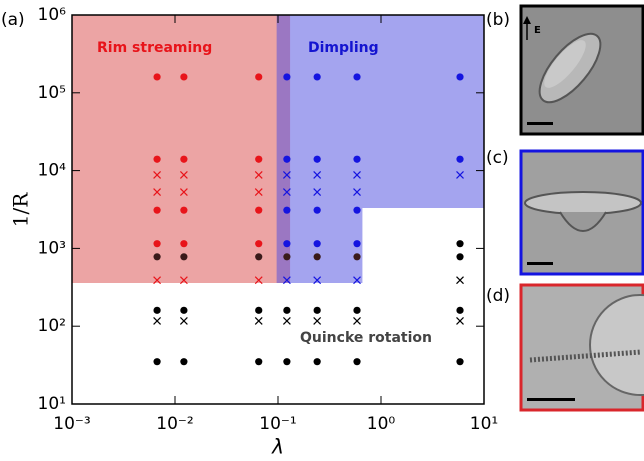 The image size is (644, 461). What do you see at coordinates (154, 48) in the screenshot?
I see `annotation: Rim streaming` at bounding box center [154, 48].